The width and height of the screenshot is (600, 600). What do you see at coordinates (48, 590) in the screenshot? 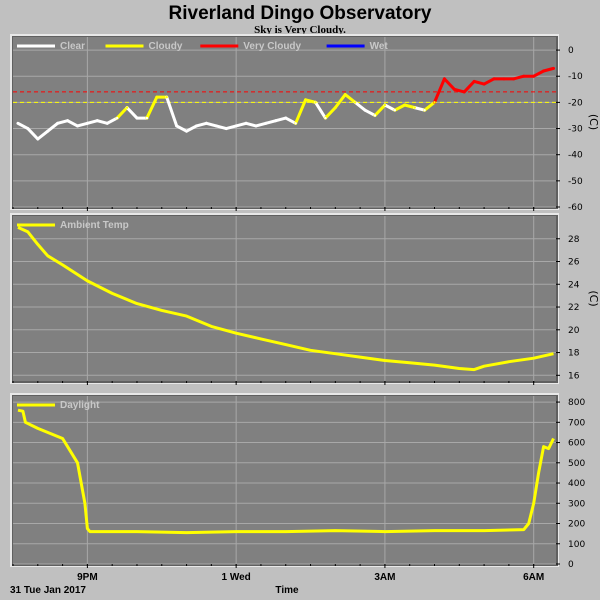
I see `date-label: 31 Tue Jan 2017` at bounding box center [48, 590].